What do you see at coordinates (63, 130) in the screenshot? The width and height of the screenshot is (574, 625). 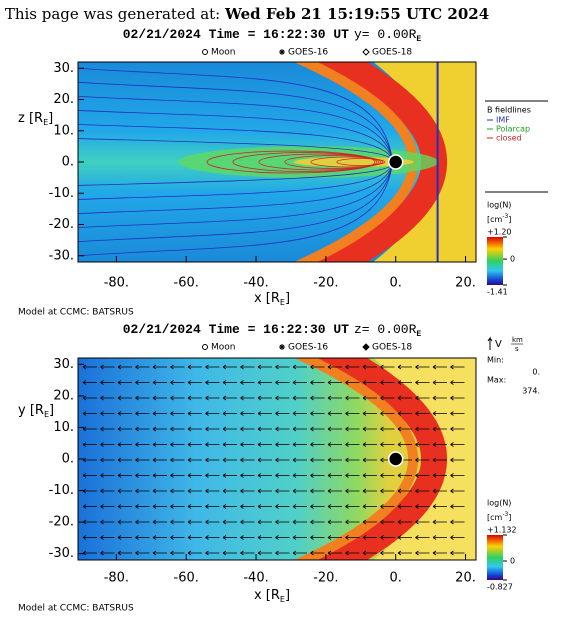 I see `y-tick-label: 10.` at bounding box center [63, 130].